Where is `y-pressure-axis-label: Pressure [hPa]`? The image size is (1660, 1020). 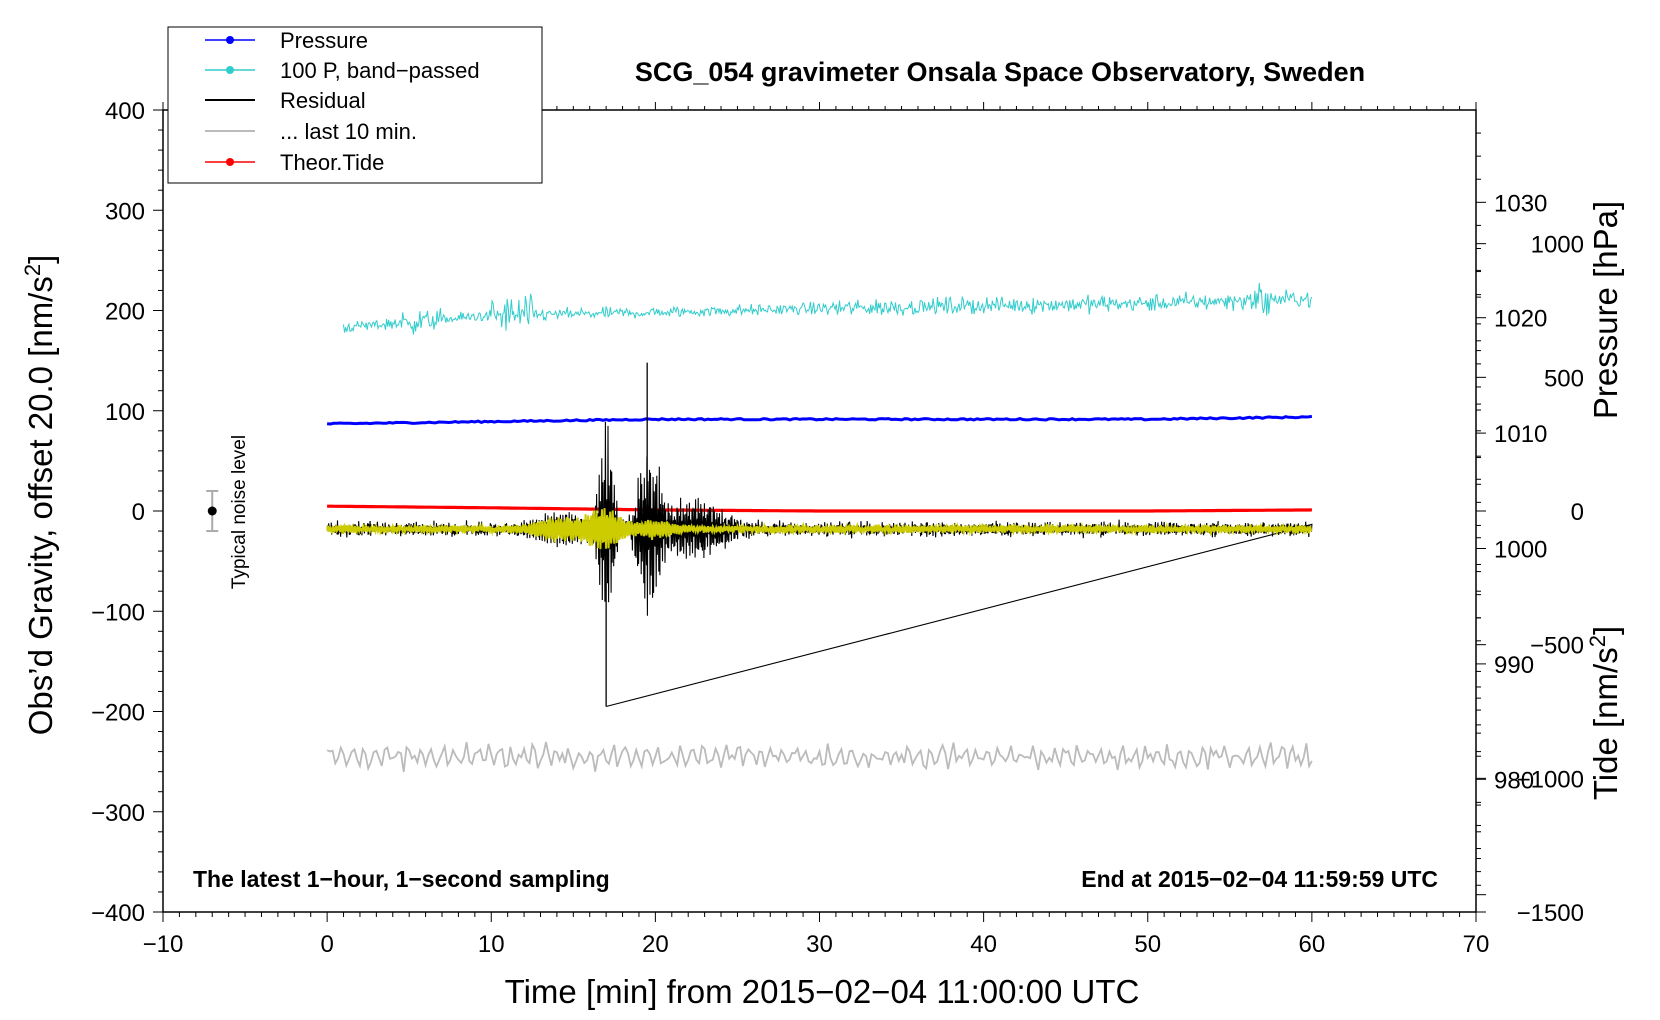 y-pressure-axis-label: Pressure [hPa] is located at coordinates (1605, 310).